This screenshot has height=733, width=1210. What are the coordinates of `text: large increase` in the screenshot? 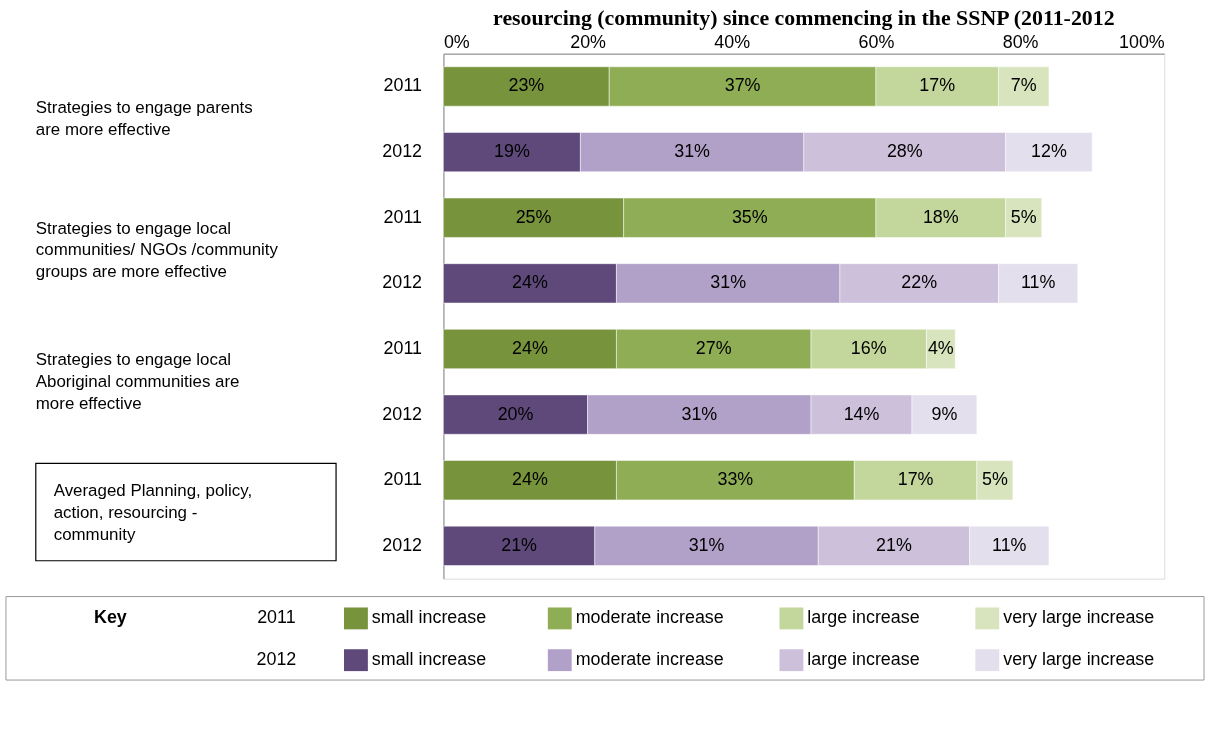 It's located at (863, 659).